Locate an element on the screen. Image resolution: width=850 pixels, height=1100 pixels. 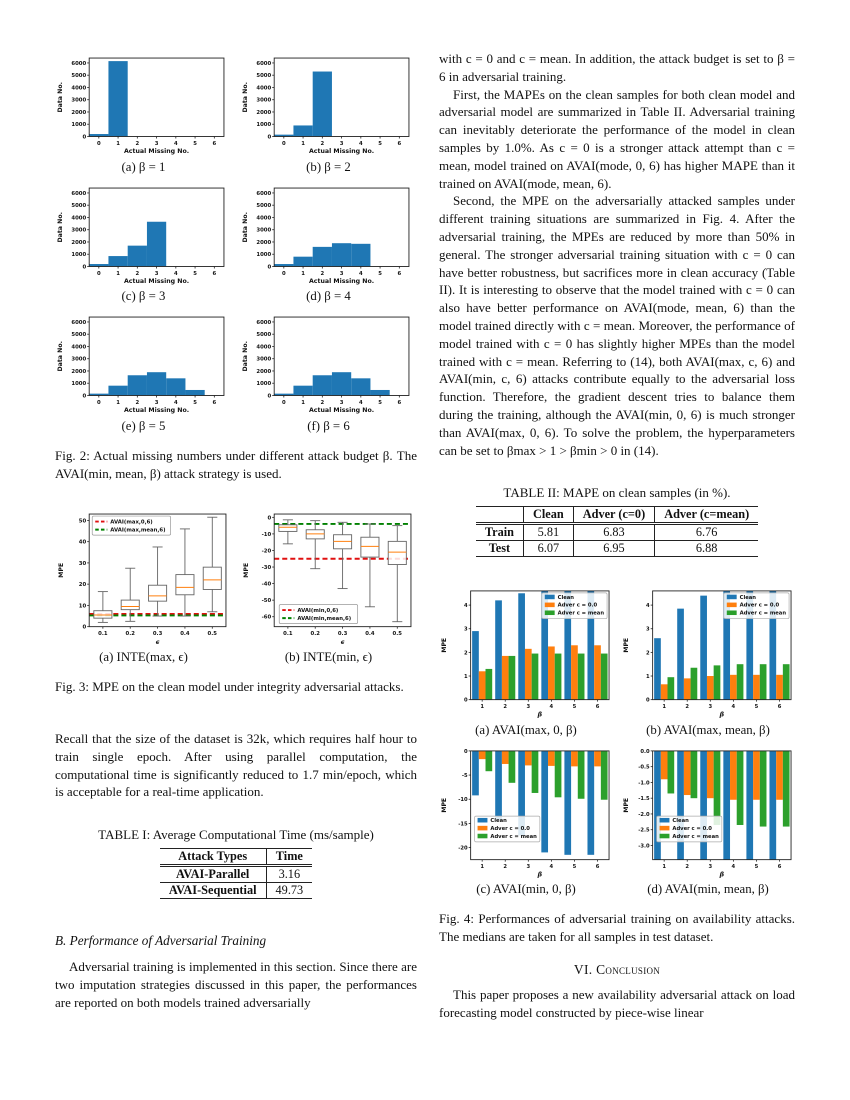
table-cell: Test is located at coordinates (499, 548).